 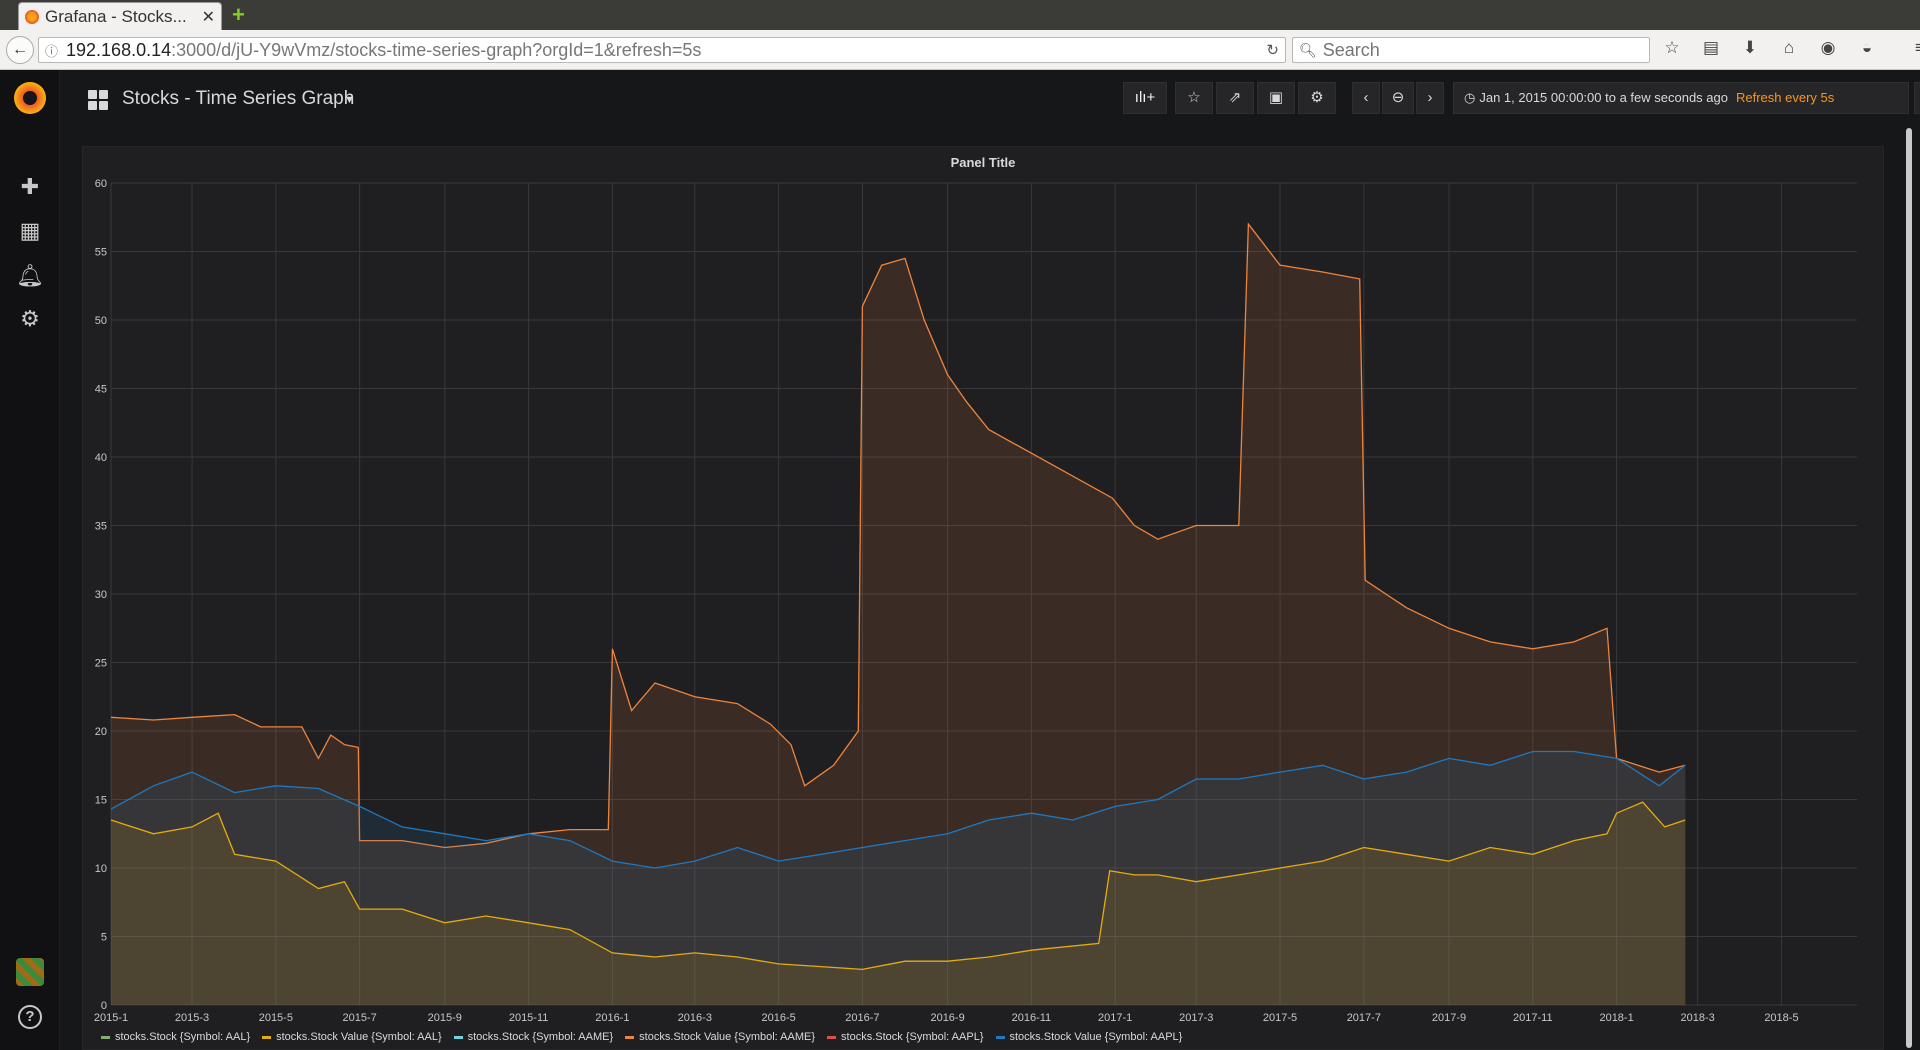 What do you see at coordinates (1828, 47) in the screenshot?
I see `chat-icon: ◉` at bounding box center [1828, 47].